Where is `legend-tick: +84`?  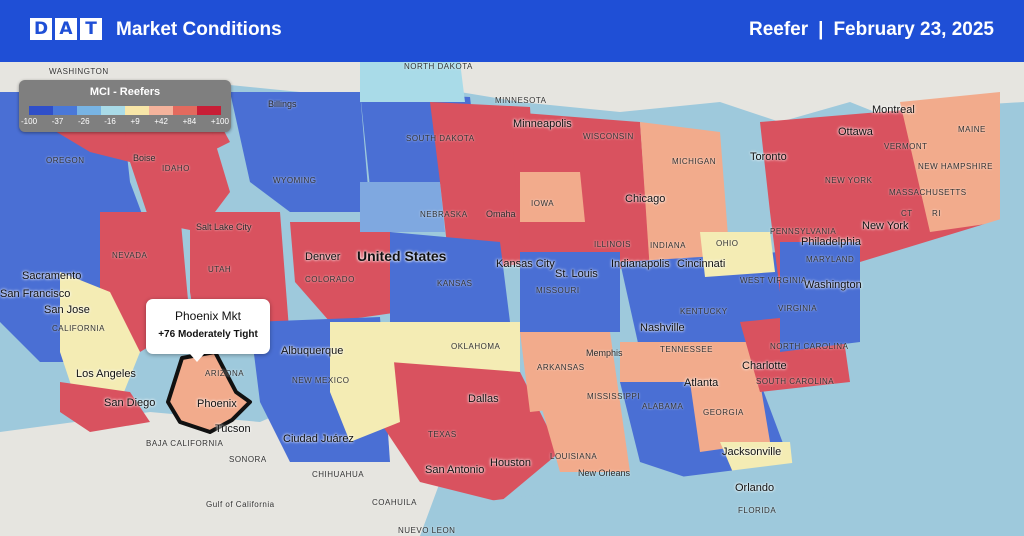
legend-tick: +84 is located at coordinates (189, 121).